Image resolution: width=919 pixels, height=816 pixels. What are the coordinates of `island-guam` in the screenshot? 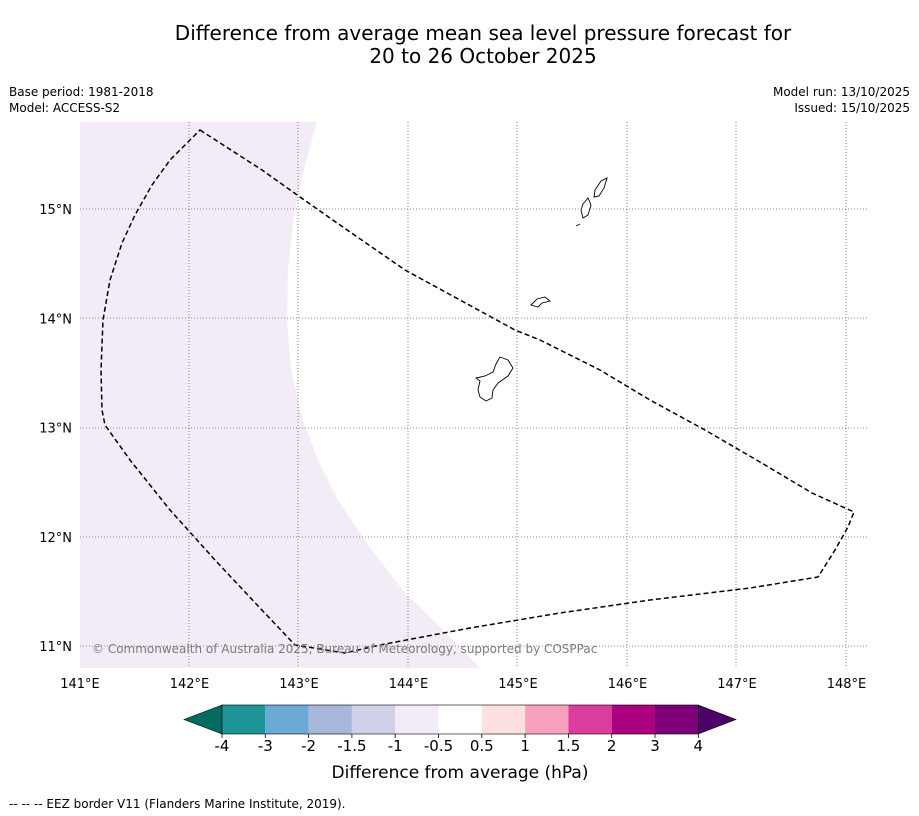 It's located at (494, 379).